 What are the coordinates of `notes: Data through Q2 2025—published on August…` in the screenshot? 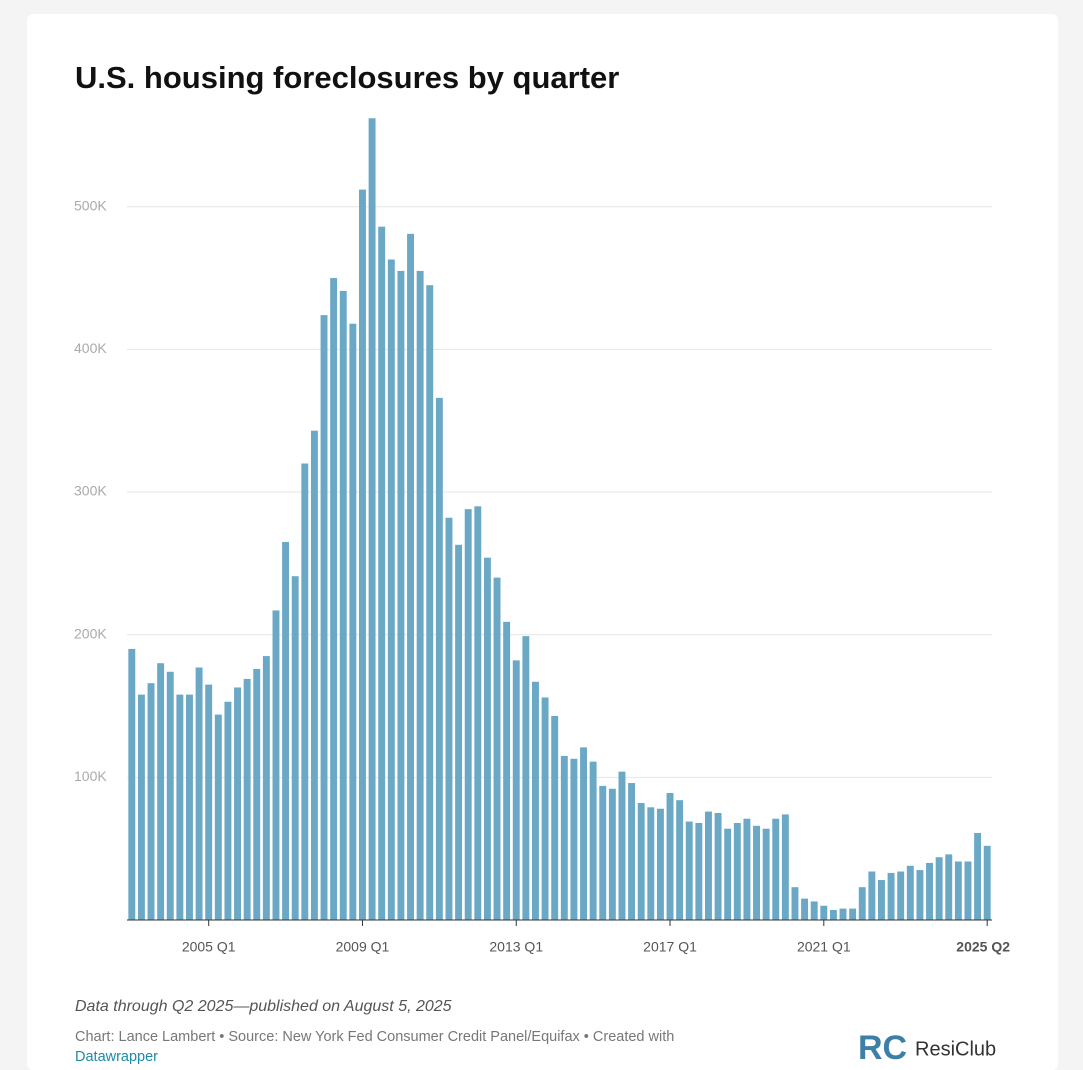 It's located at (263, 1006).